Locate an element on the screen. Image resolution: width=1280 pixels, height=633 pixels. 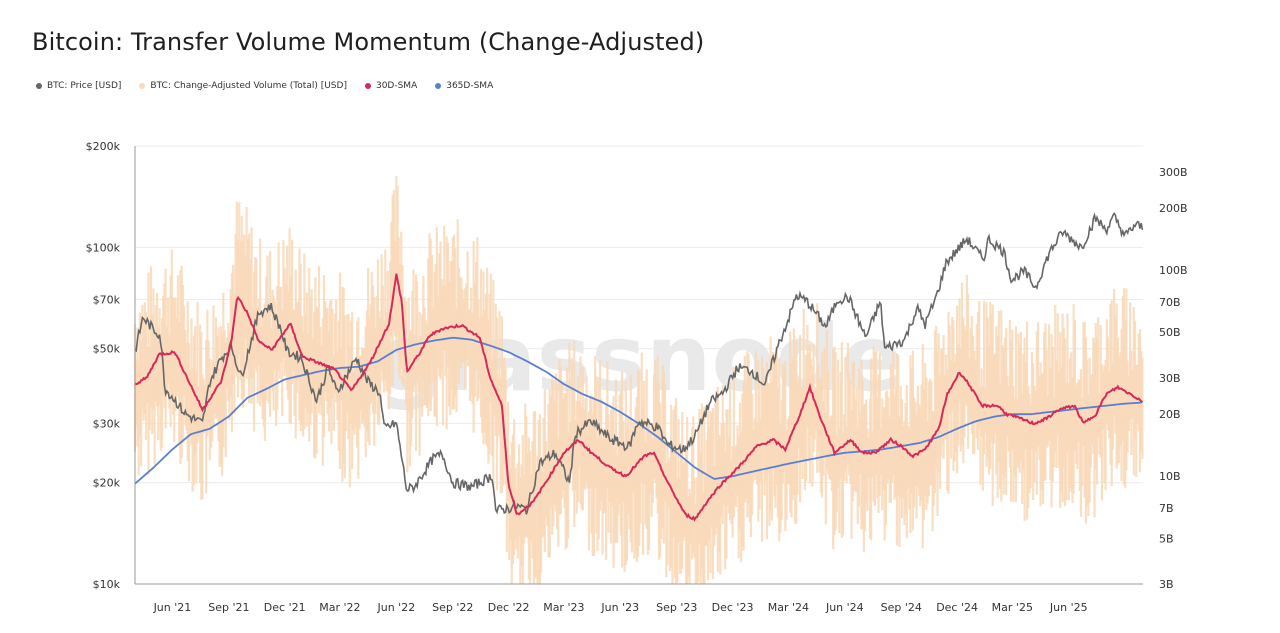
x-tick-label: Sep '23 is located at coordinates (676, 607).